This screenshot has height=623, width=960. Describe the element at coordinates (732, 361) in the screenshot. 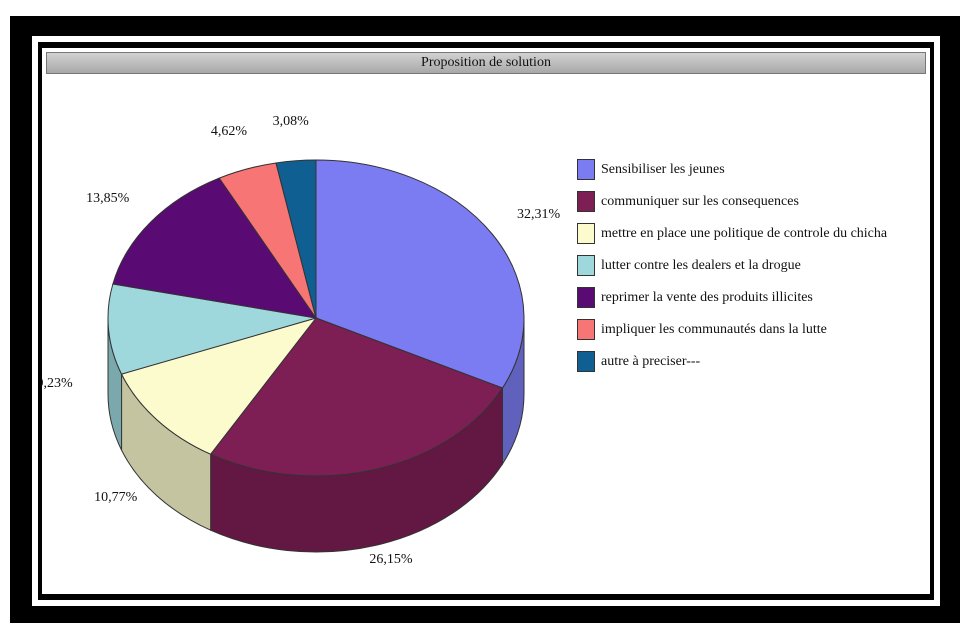

I see `legend-item: autre à preciser---` at that location.